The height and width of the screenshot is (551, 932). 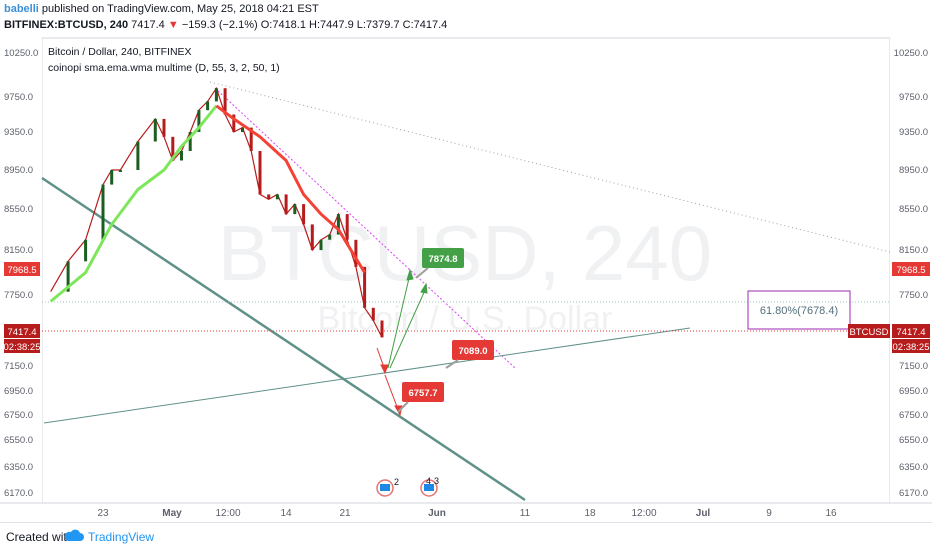 What do you see at coordinates (913, 366) in the screenshot?
I see `price-tick-label: 7150.0` at bounding box center [913, 366].